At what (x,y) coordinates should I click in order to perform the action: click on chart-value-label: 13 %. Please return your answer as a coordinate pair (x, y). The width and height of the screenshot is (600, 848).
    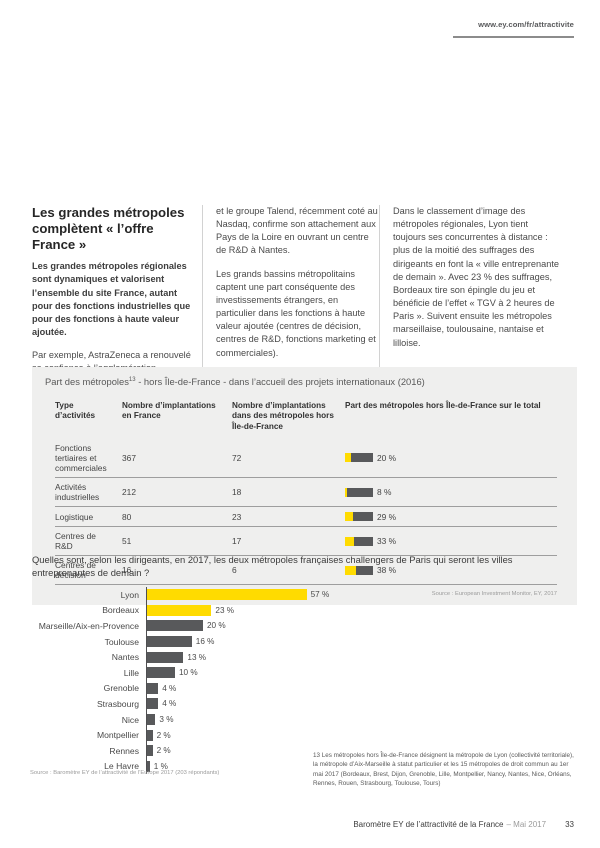
    Looking at the image, I should click on (197, 657).